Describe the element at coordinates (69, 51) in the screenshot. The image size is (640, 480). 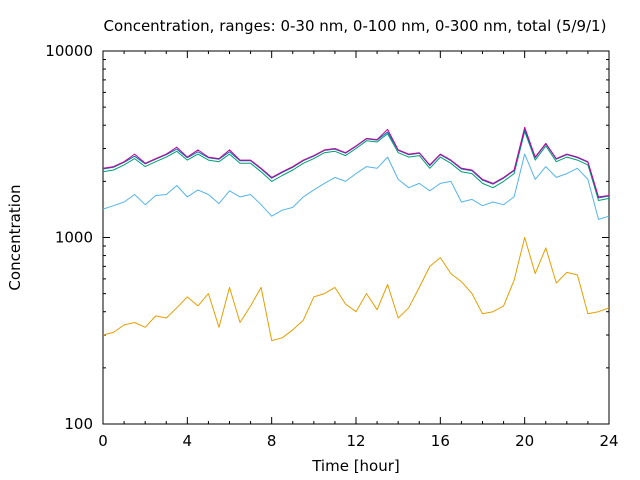
I see `y-tick-label: 10000` at that location.